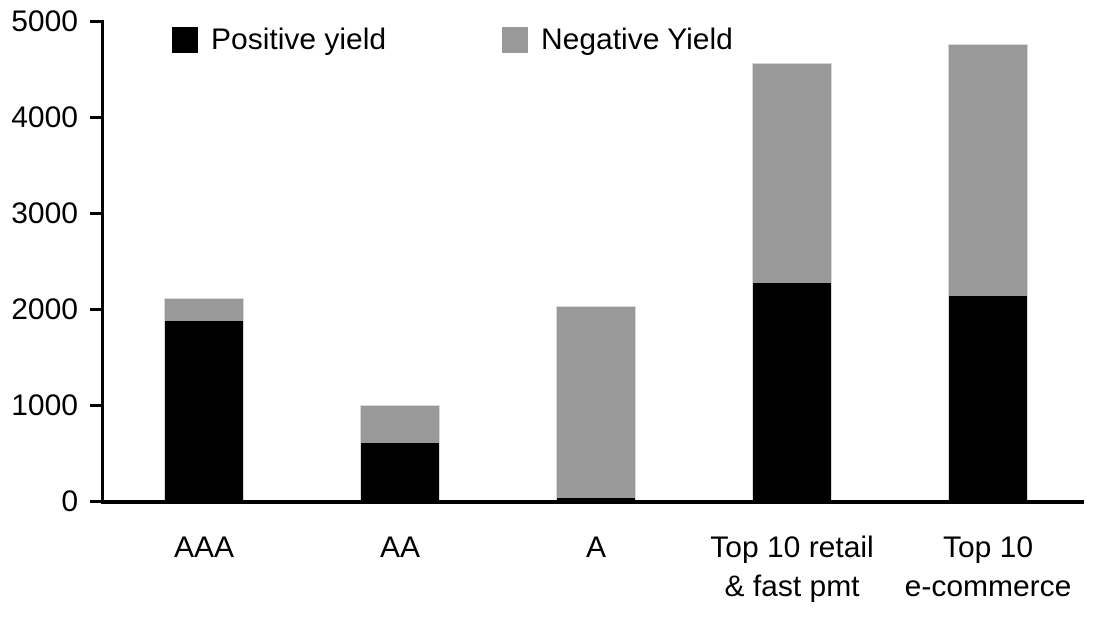 The height and width of the screenshot is (618, 1102). What do you see at coordinates (988, 399) in the screenshot?
I see `bar-top-10-e-commerce-positive-segment` at bounding box center [988, 399].